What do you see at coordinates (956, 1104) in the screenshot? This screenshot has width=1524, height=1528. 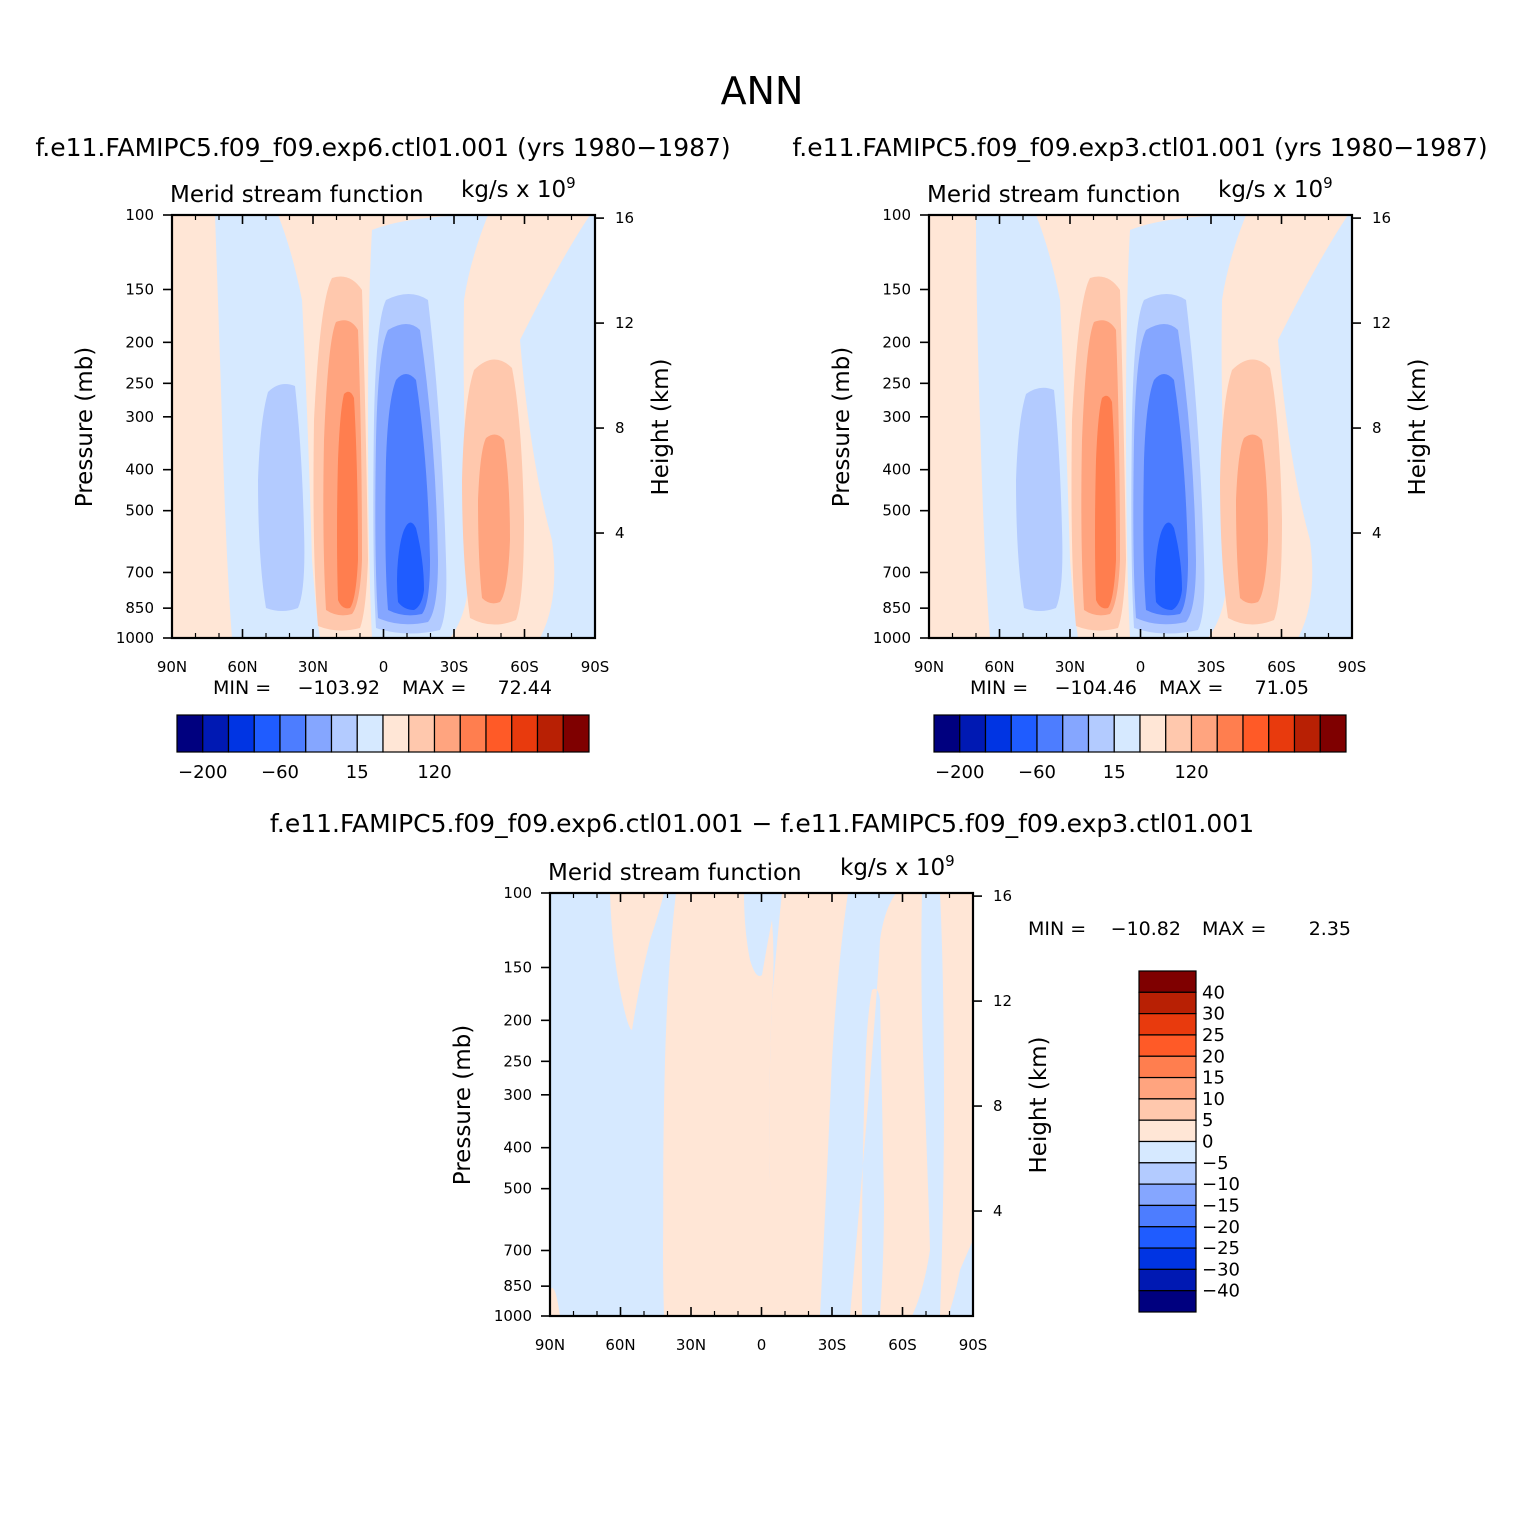 I see `panel-3-contour-positive-northern-midlatitude` at bounding box center [956, 1104].